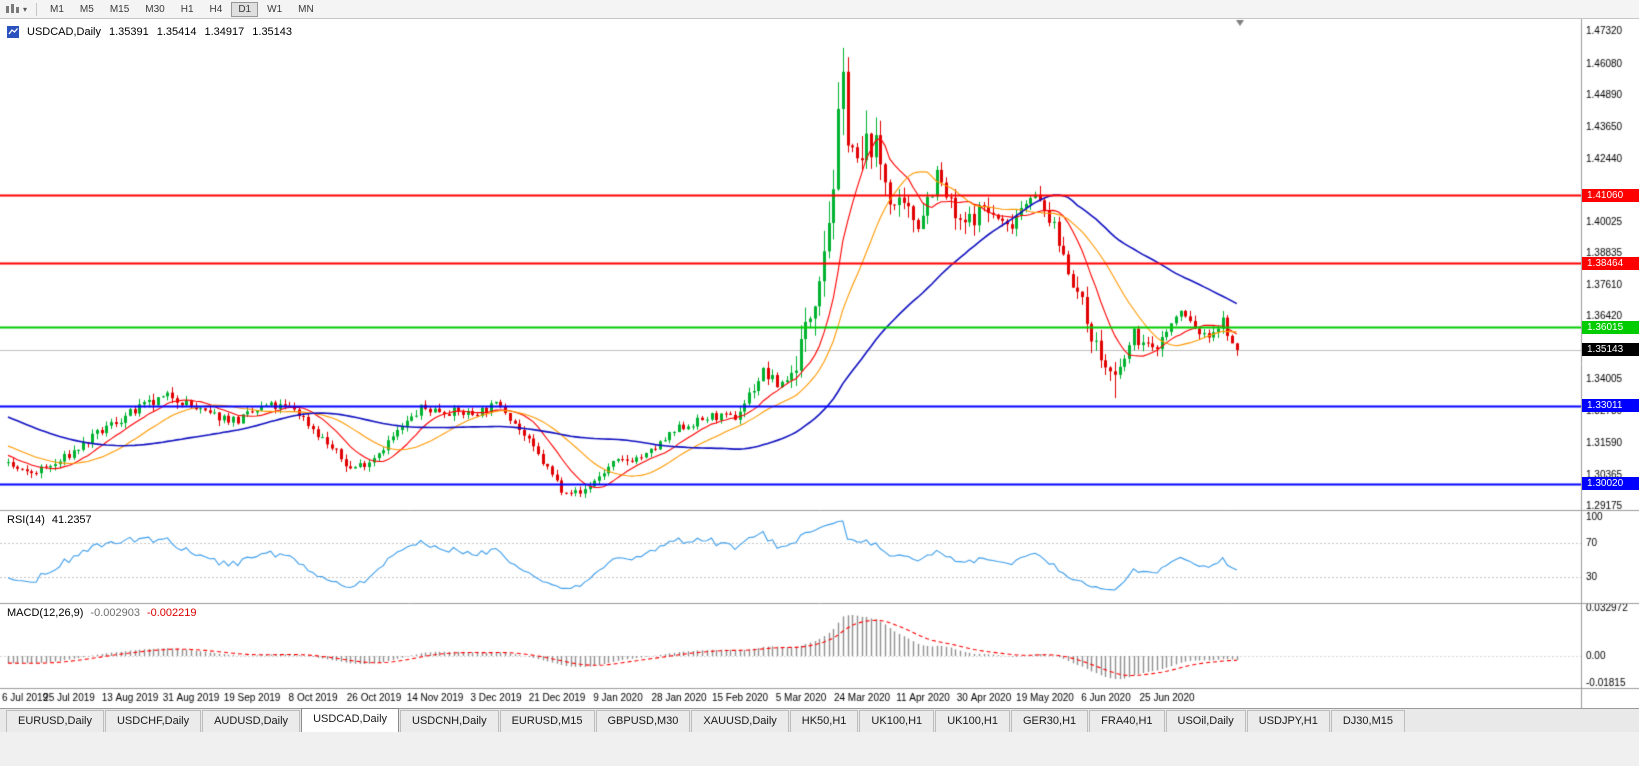 Image resolution: width=1639 pixels, height=766 pixels. Describe the element at coordinates (87, 9) in the screenshot. I see `timeframe-button-m5: M5` at that location.